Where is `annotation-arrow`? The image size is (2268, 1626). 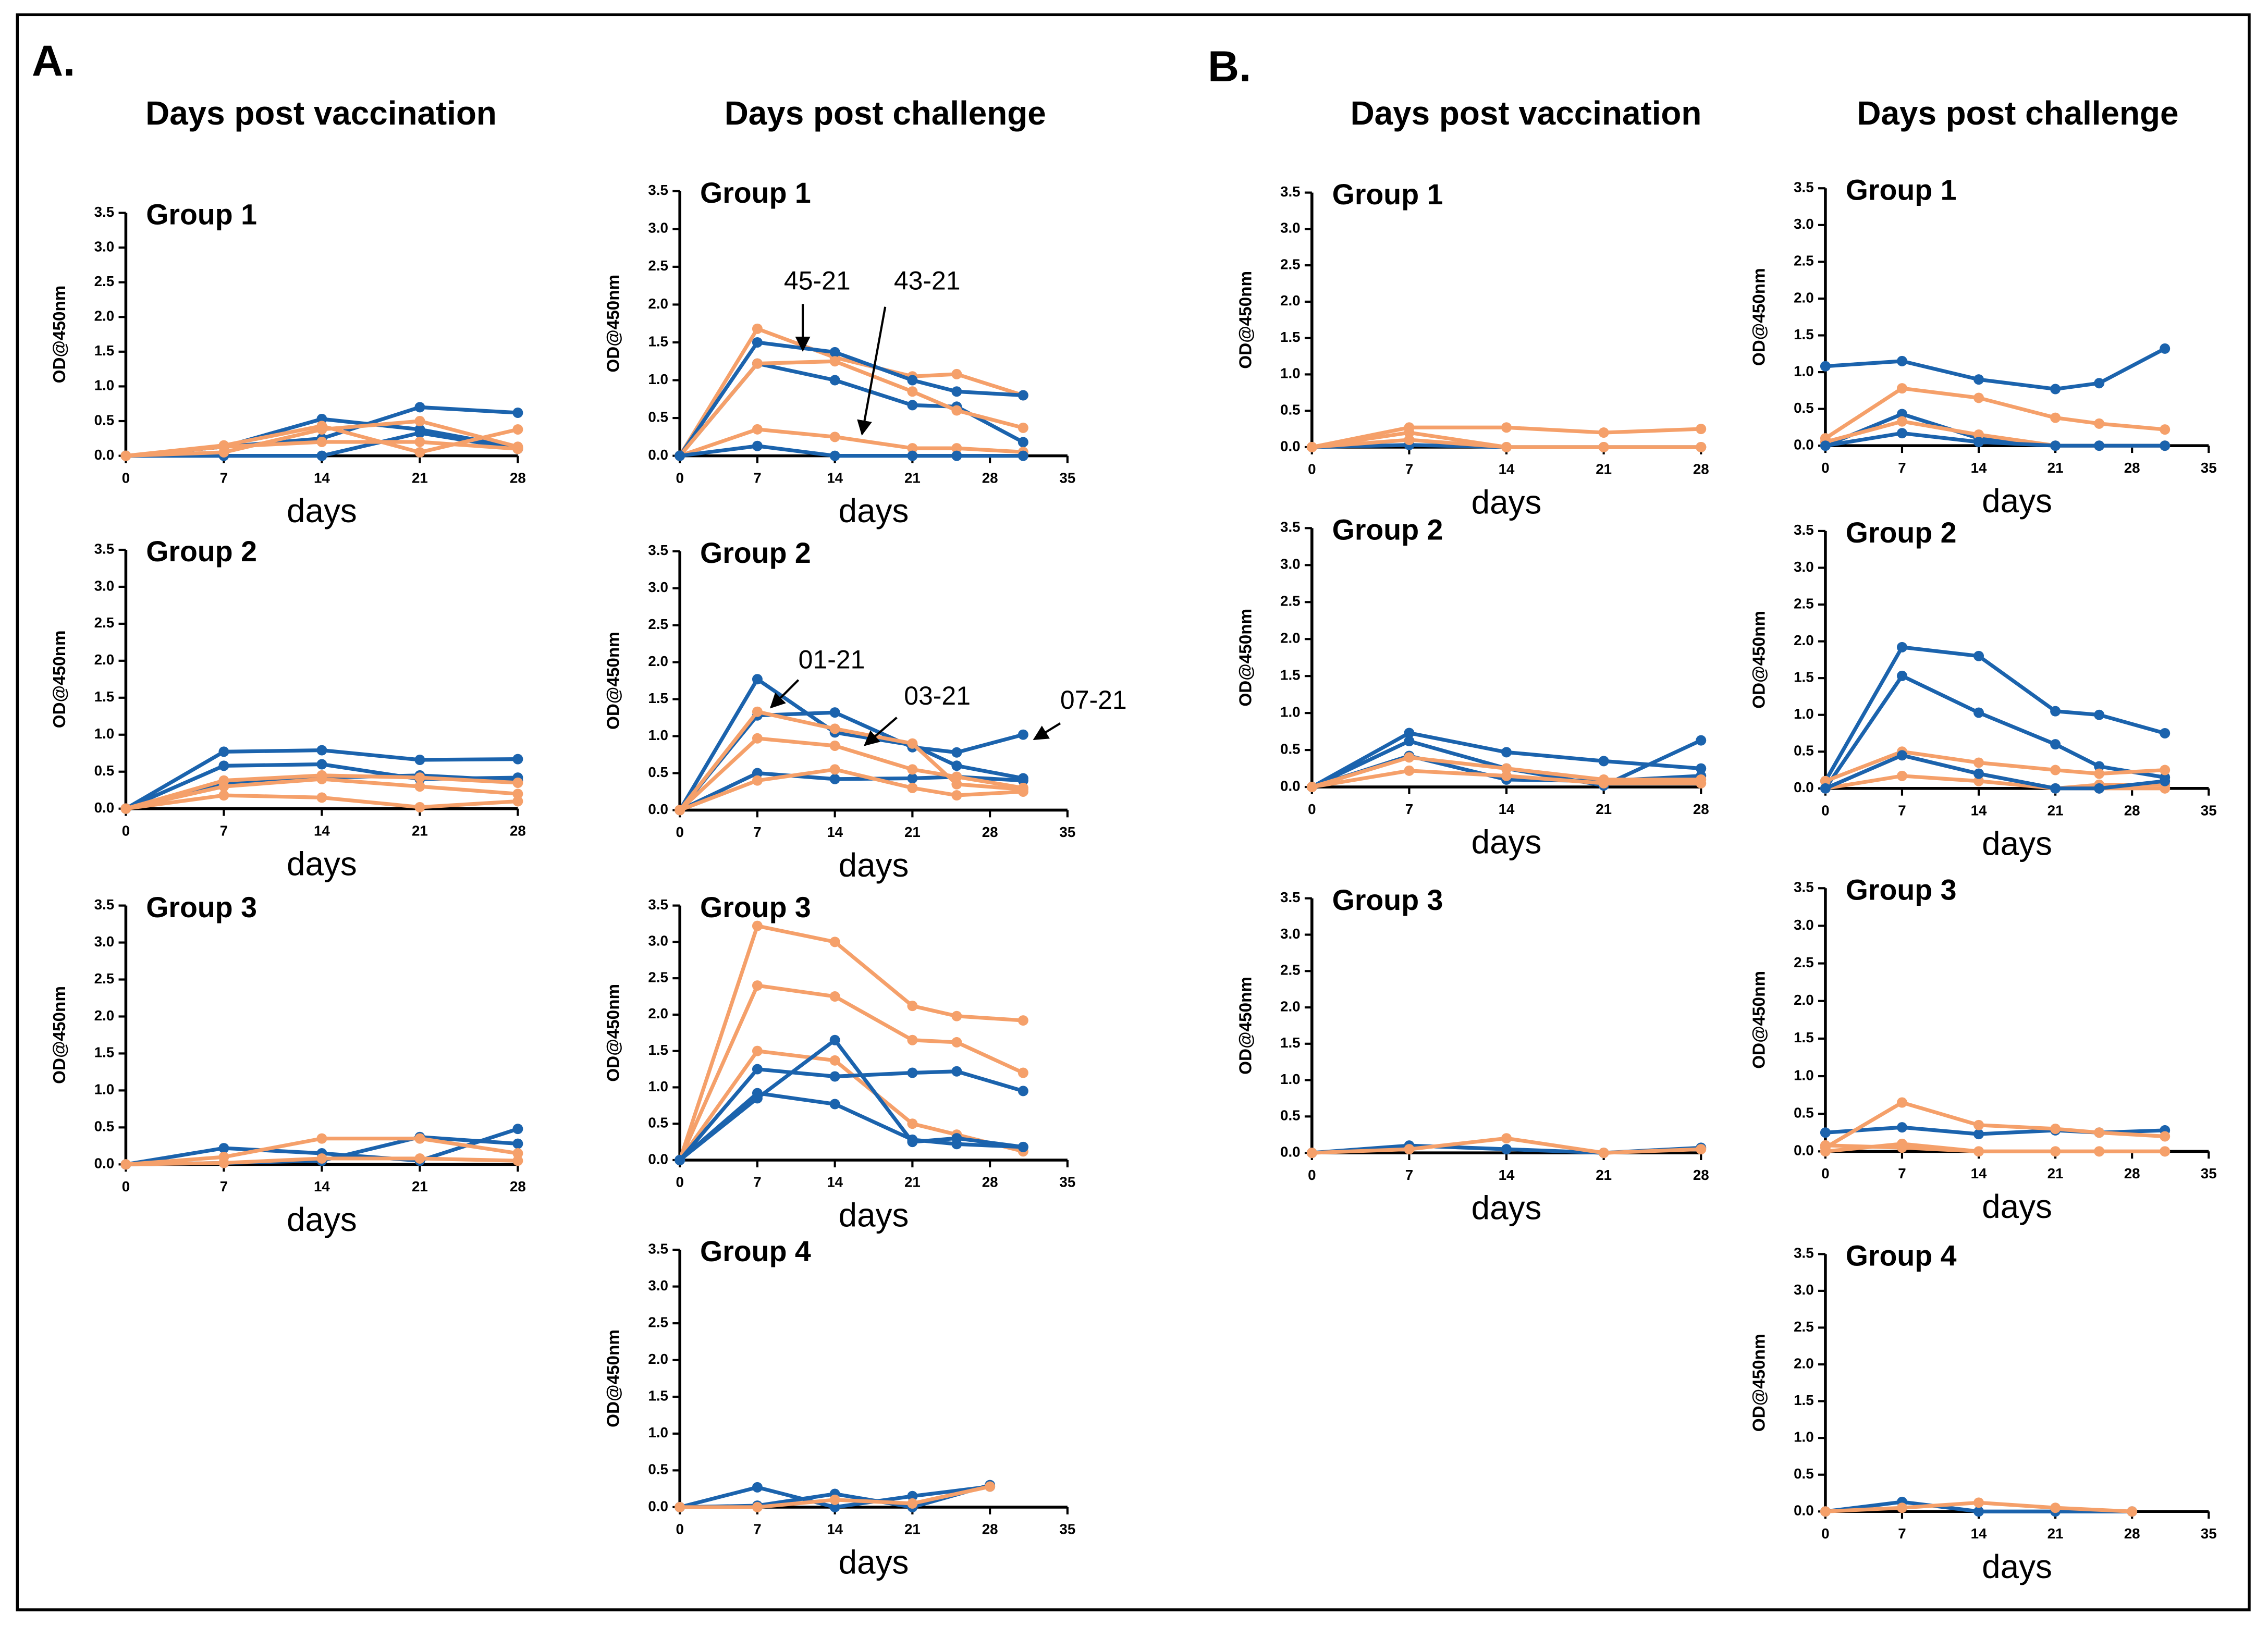
annotation-arrow is located at coordinates (1047, 732).